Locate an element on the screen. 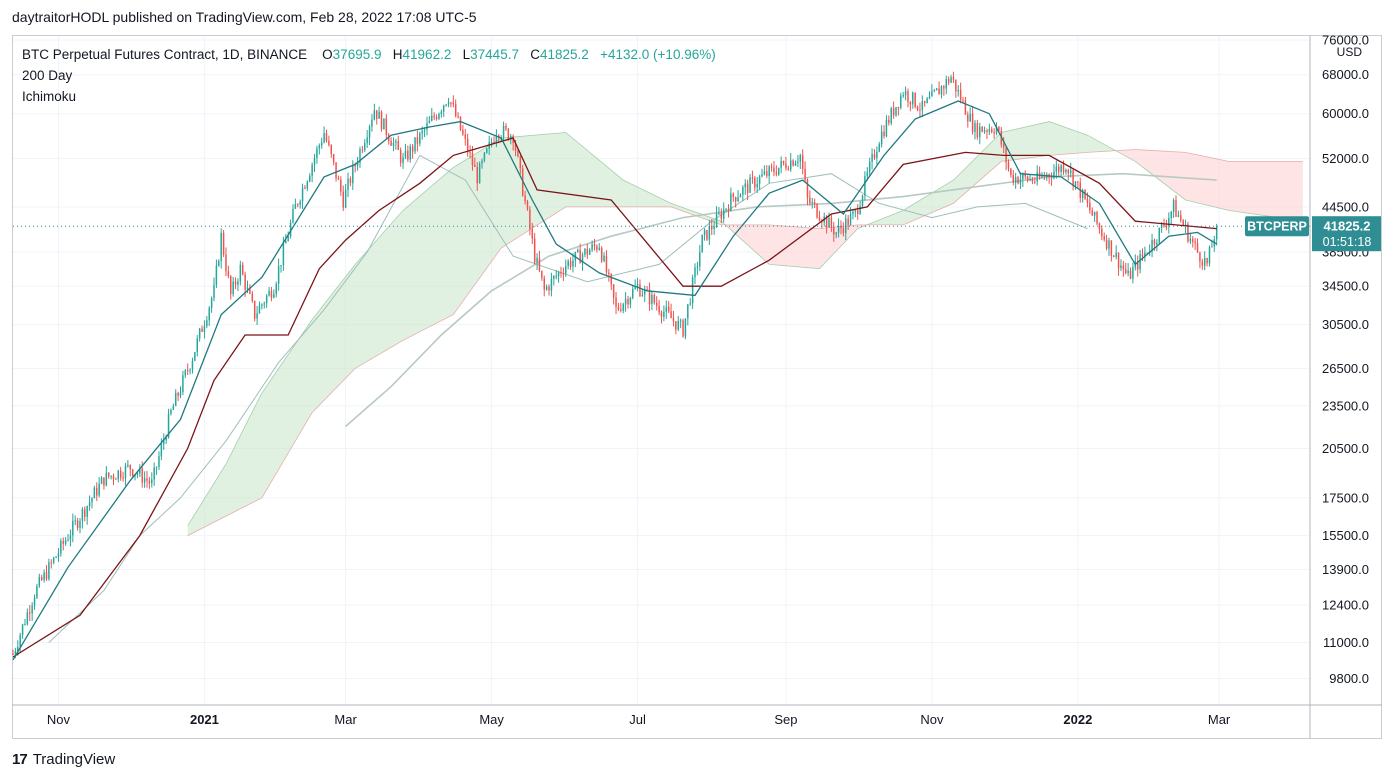 Image resolution: width=1400 pixels, height=781 pixels. price-tag is located at coordinates (1346, 234).